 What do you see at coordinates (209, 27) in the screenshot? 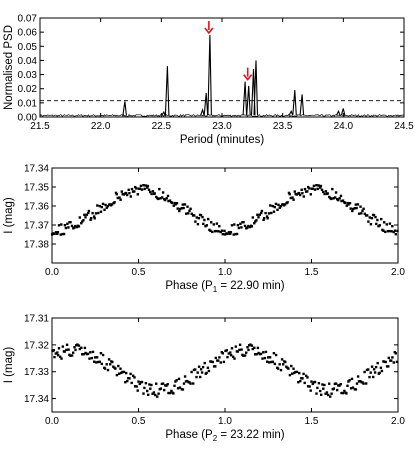
I see `red-arrow-marker` at bounding box center [209, 27].